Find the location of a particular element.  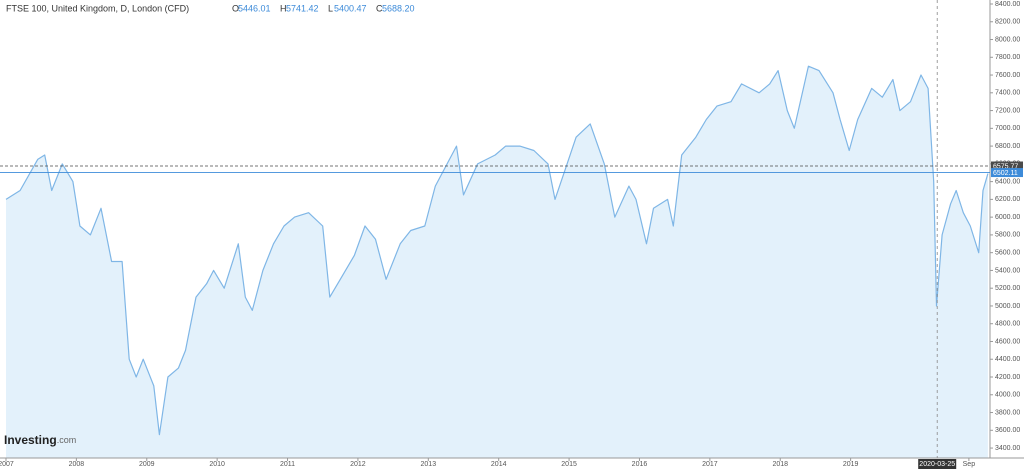

price-label: 6575.77 is located at coordinates (1005, 166).